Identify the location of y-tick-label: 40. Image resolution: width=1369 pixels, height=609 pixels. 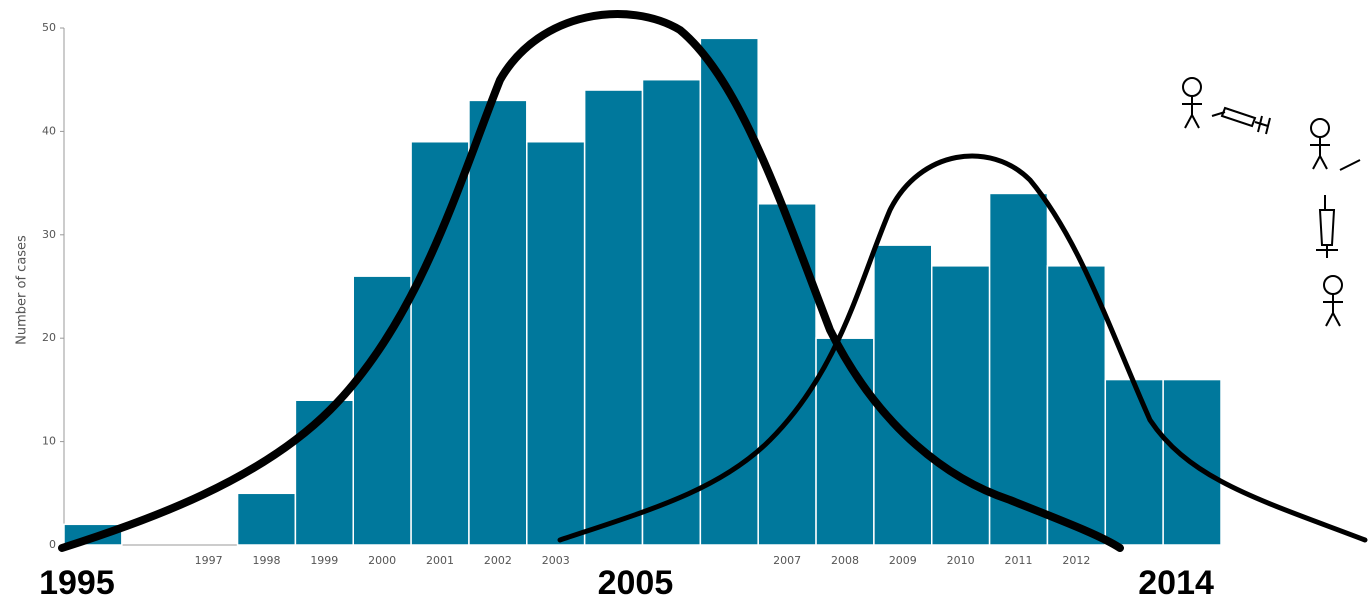
(49, 130).